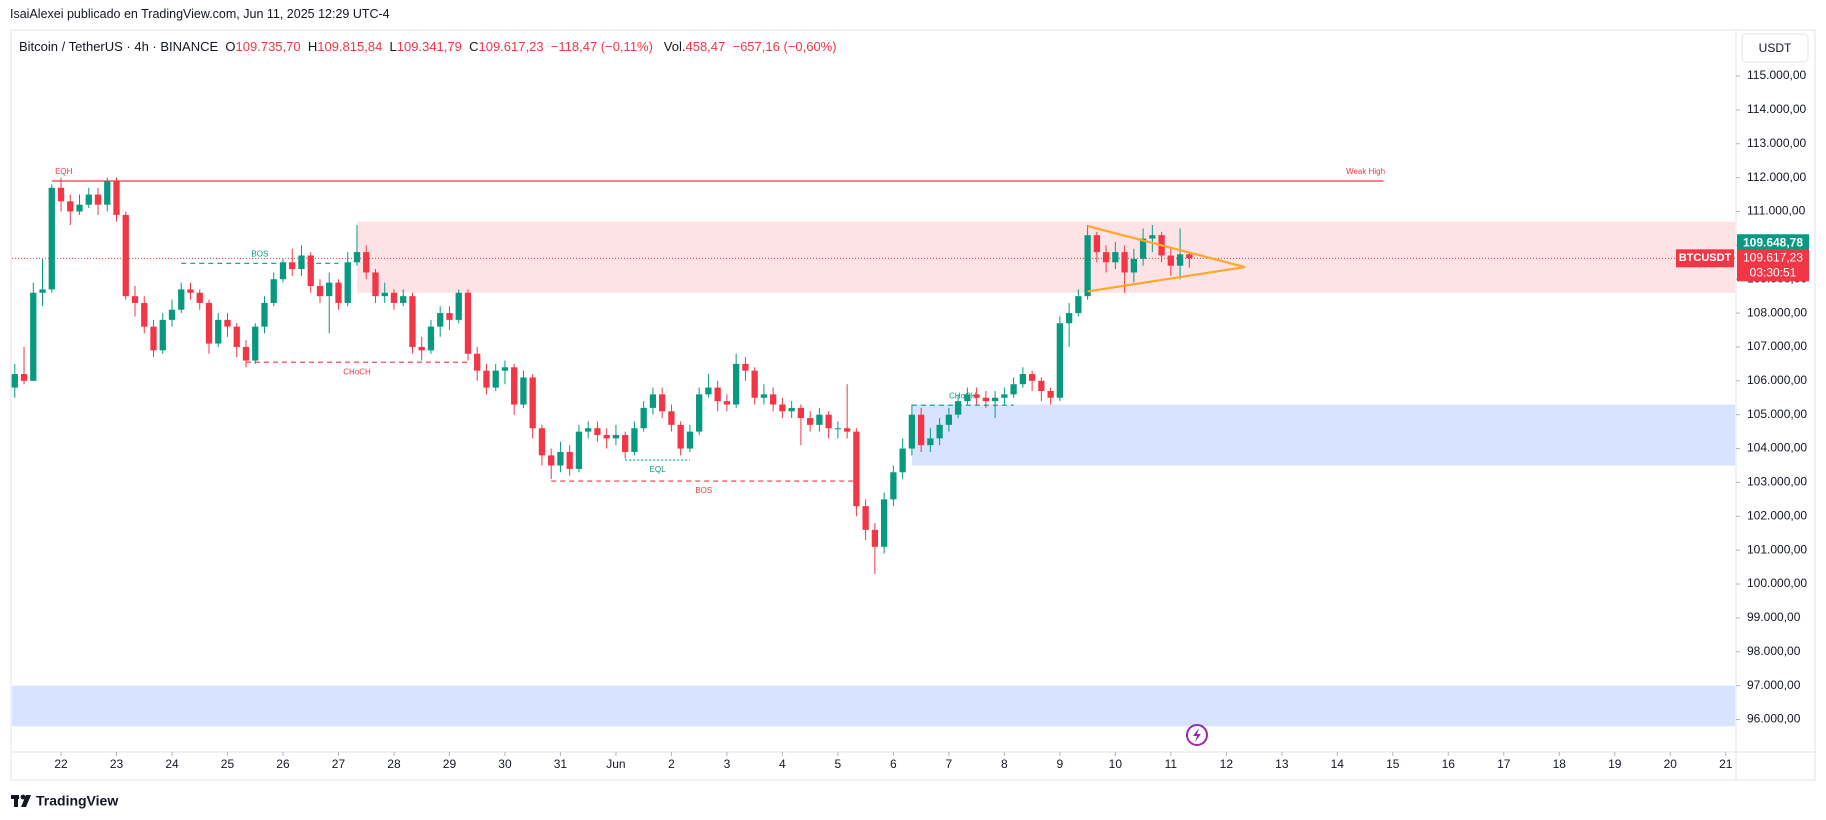  What do you see at coordinates (782, 764) in the screenshot?
I see `x-tick-label: 4` at bounding box center [782, 764].